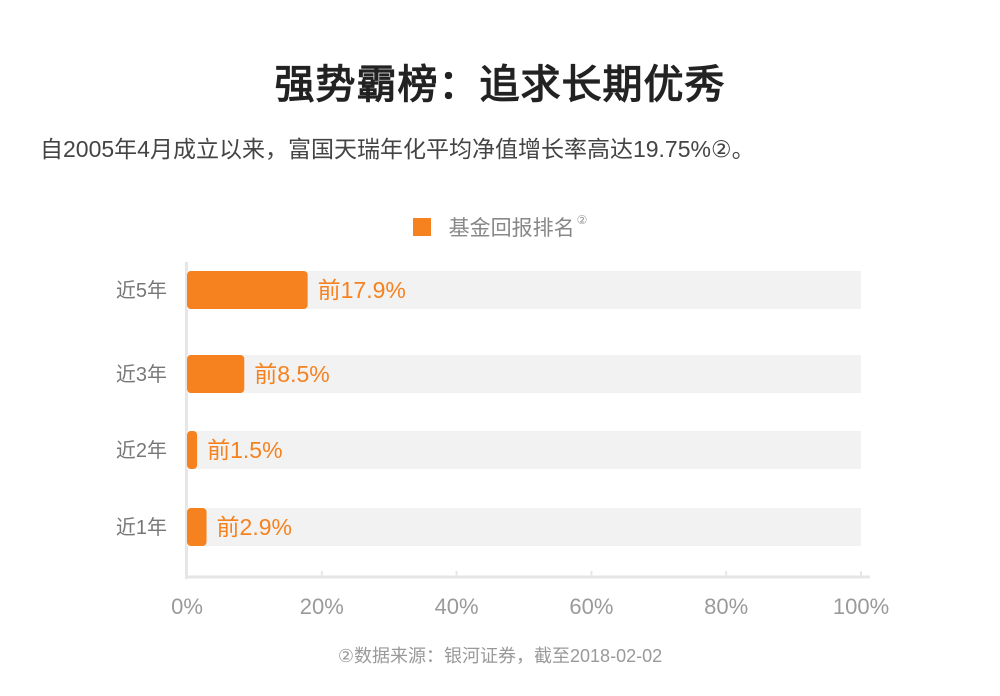  What do you see at coordinates (141, 527) in the screenshot?
I see `category-label: 近1年` at bounding box center [141, 527].